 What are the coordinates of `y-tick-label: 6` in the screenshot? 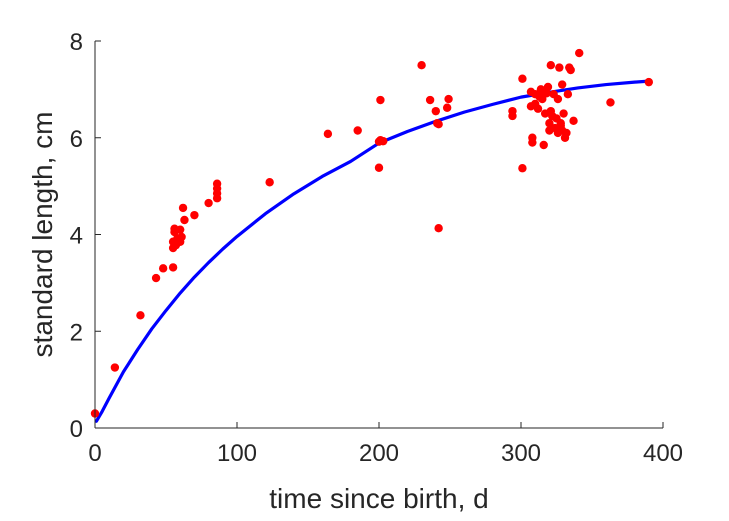 It's located at (76, 139).